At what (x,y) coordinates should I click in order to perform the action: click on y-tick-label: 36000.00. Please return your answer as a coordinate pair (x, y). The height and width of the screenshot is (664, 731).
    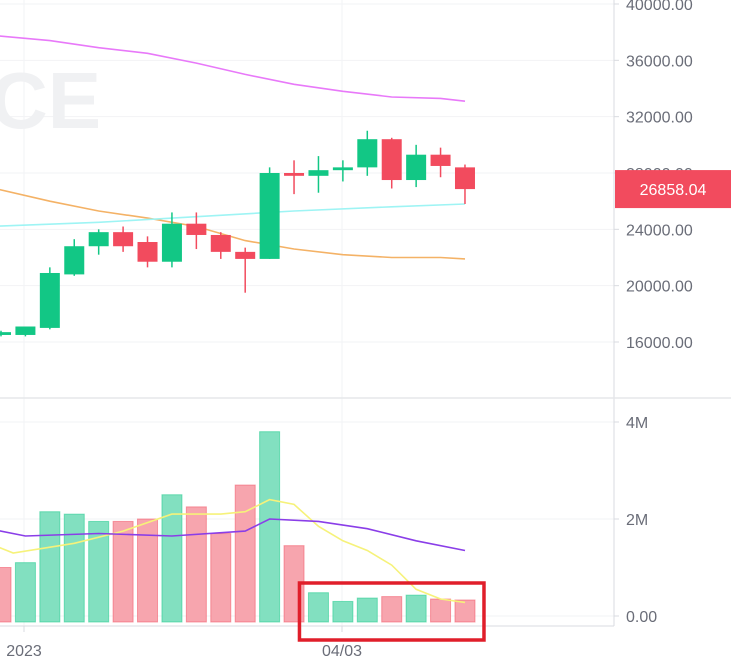
    Looking at the image, I should click on (659, 61).